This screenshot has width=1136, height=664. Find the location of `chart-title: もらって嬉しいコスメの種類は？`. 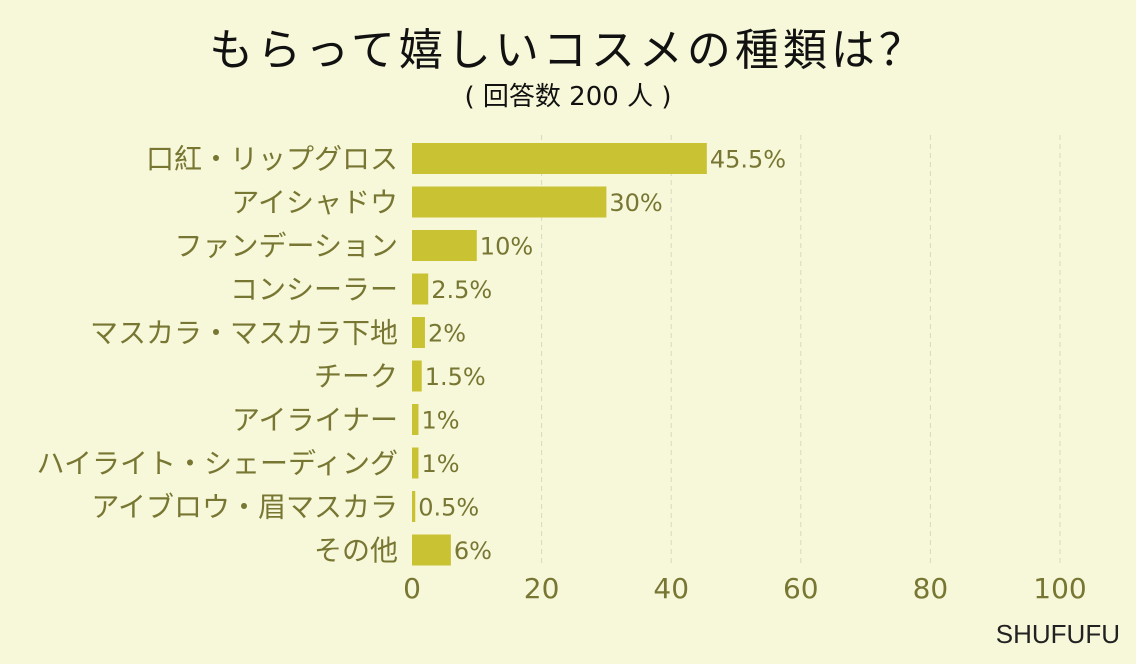

chart-title: もらって嬉しいコスメの種類は？ is located at coordinates (568, 50).